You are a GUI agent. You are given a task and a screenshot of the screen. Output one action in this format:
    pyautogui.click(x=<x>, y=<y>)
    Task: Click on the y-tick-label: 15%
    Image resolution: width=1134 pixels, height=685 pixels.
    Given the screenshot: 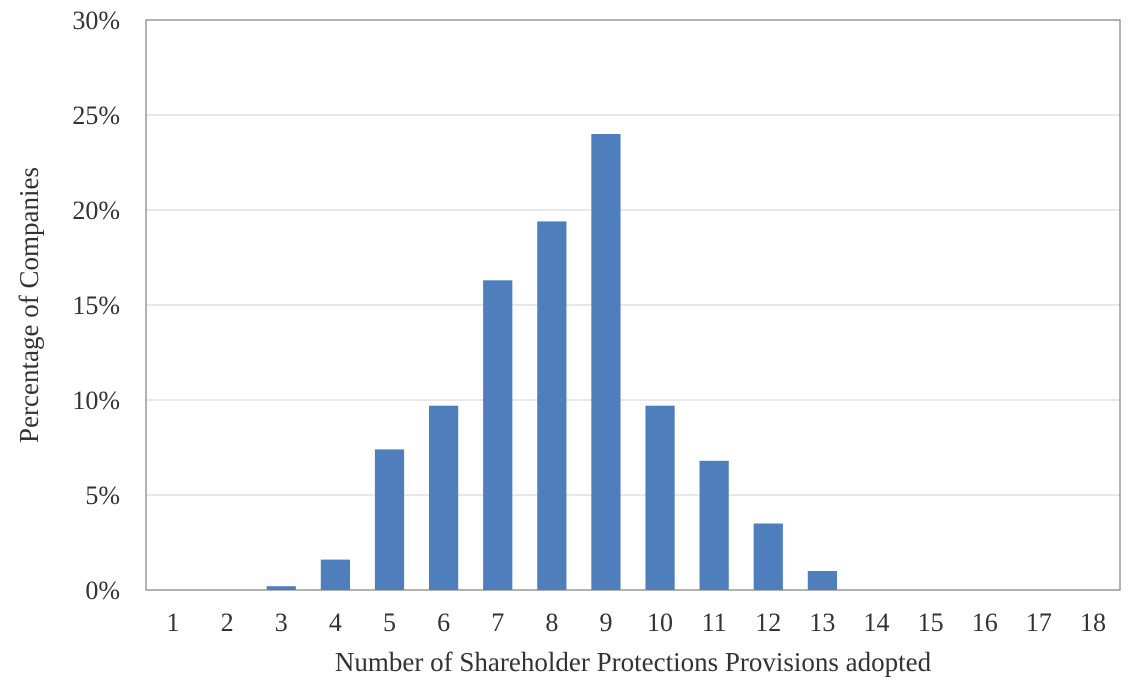 What is the action you would take?
    pyautogui.click(x=96, y=305)
    